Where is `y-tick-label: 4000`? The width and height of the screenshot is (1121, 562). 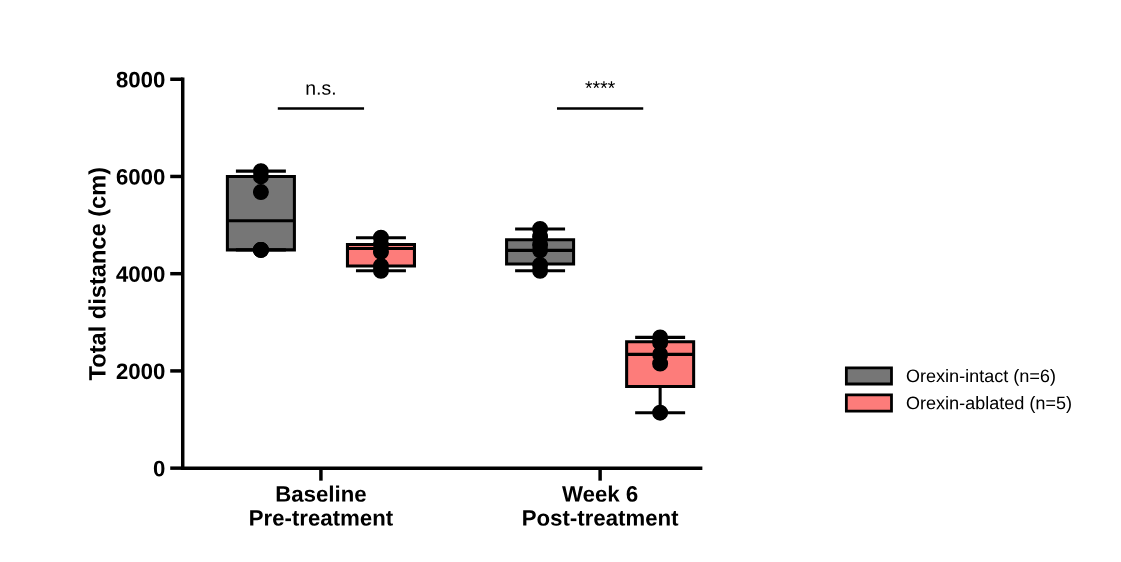 y-tick-label: 4000 is located at coordinates (140, 274).